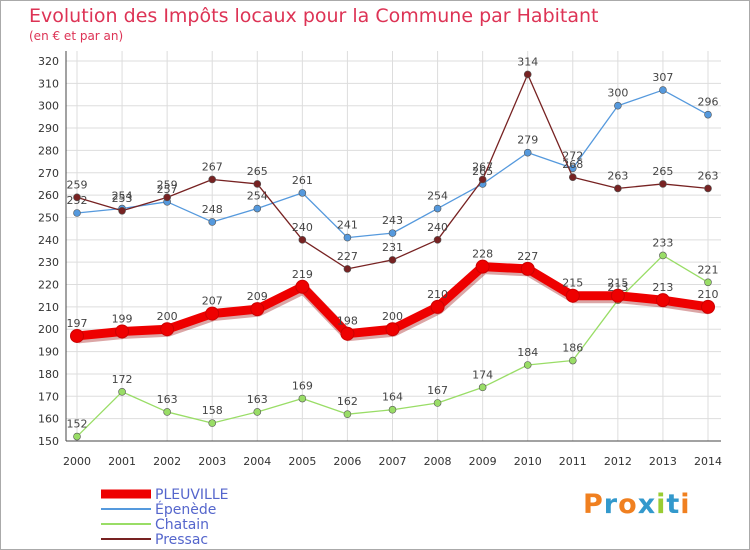  I want to click on y-tick-label: 270, so click(48, 173).